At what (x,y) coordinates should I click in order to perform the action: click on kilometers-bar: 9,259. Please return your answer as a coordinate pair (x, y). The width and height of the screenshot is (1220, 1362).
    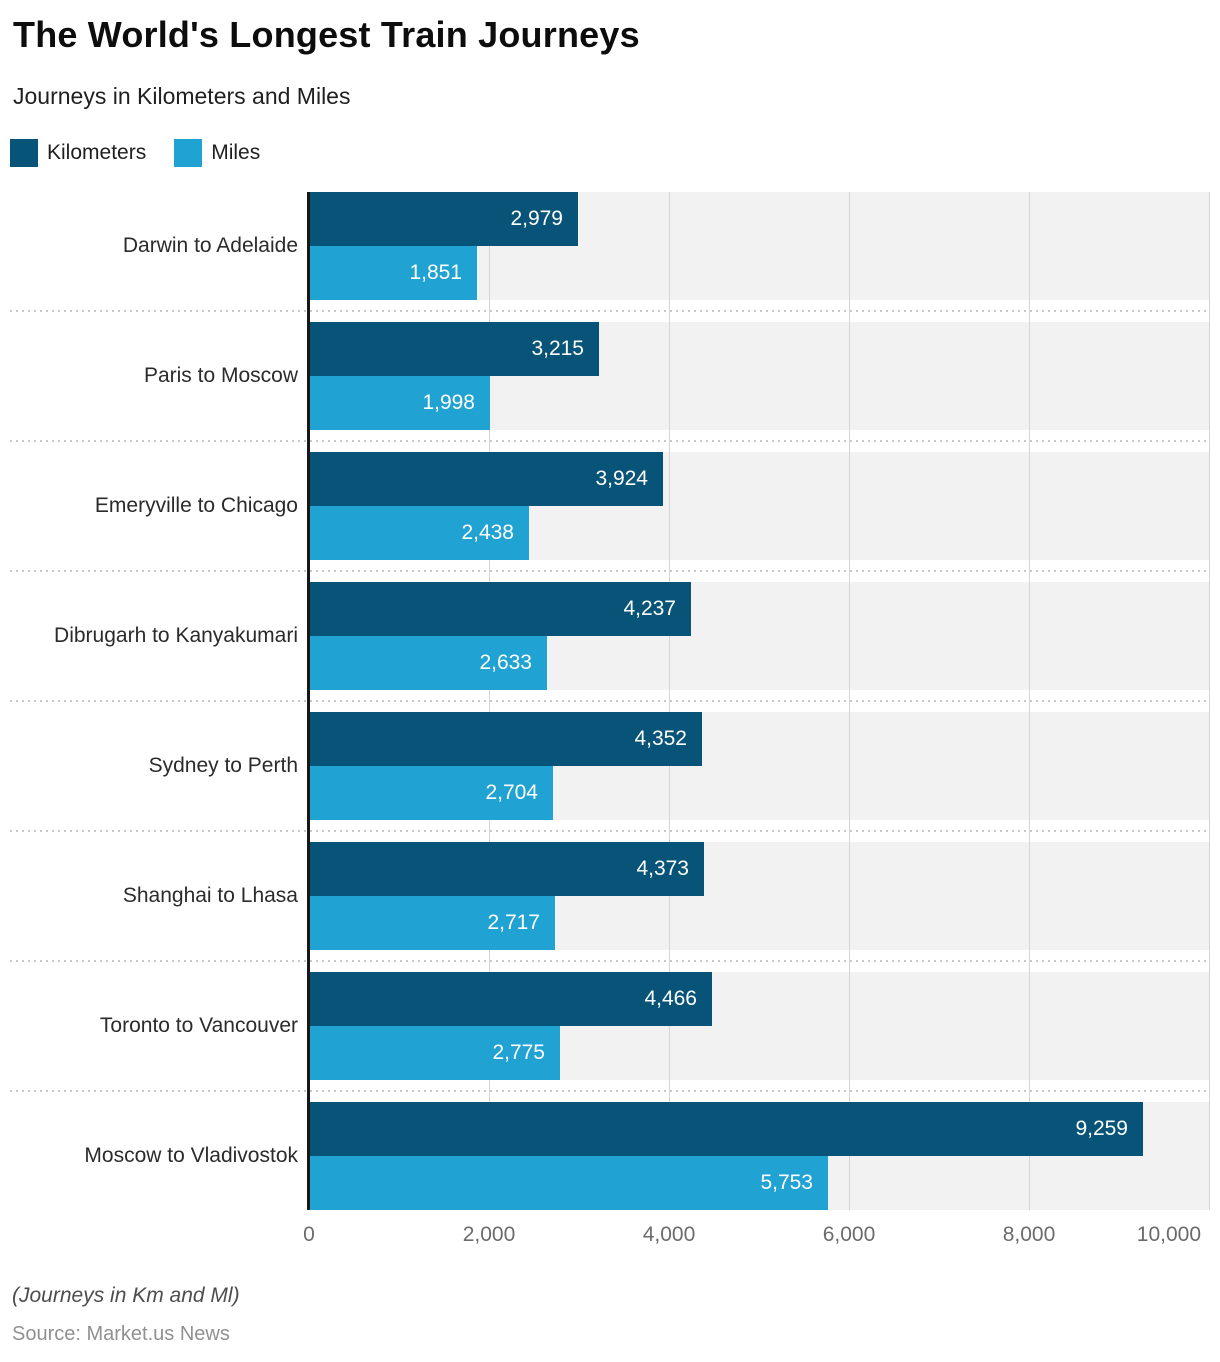
    Looking at the image, I should click on (726, 1129).